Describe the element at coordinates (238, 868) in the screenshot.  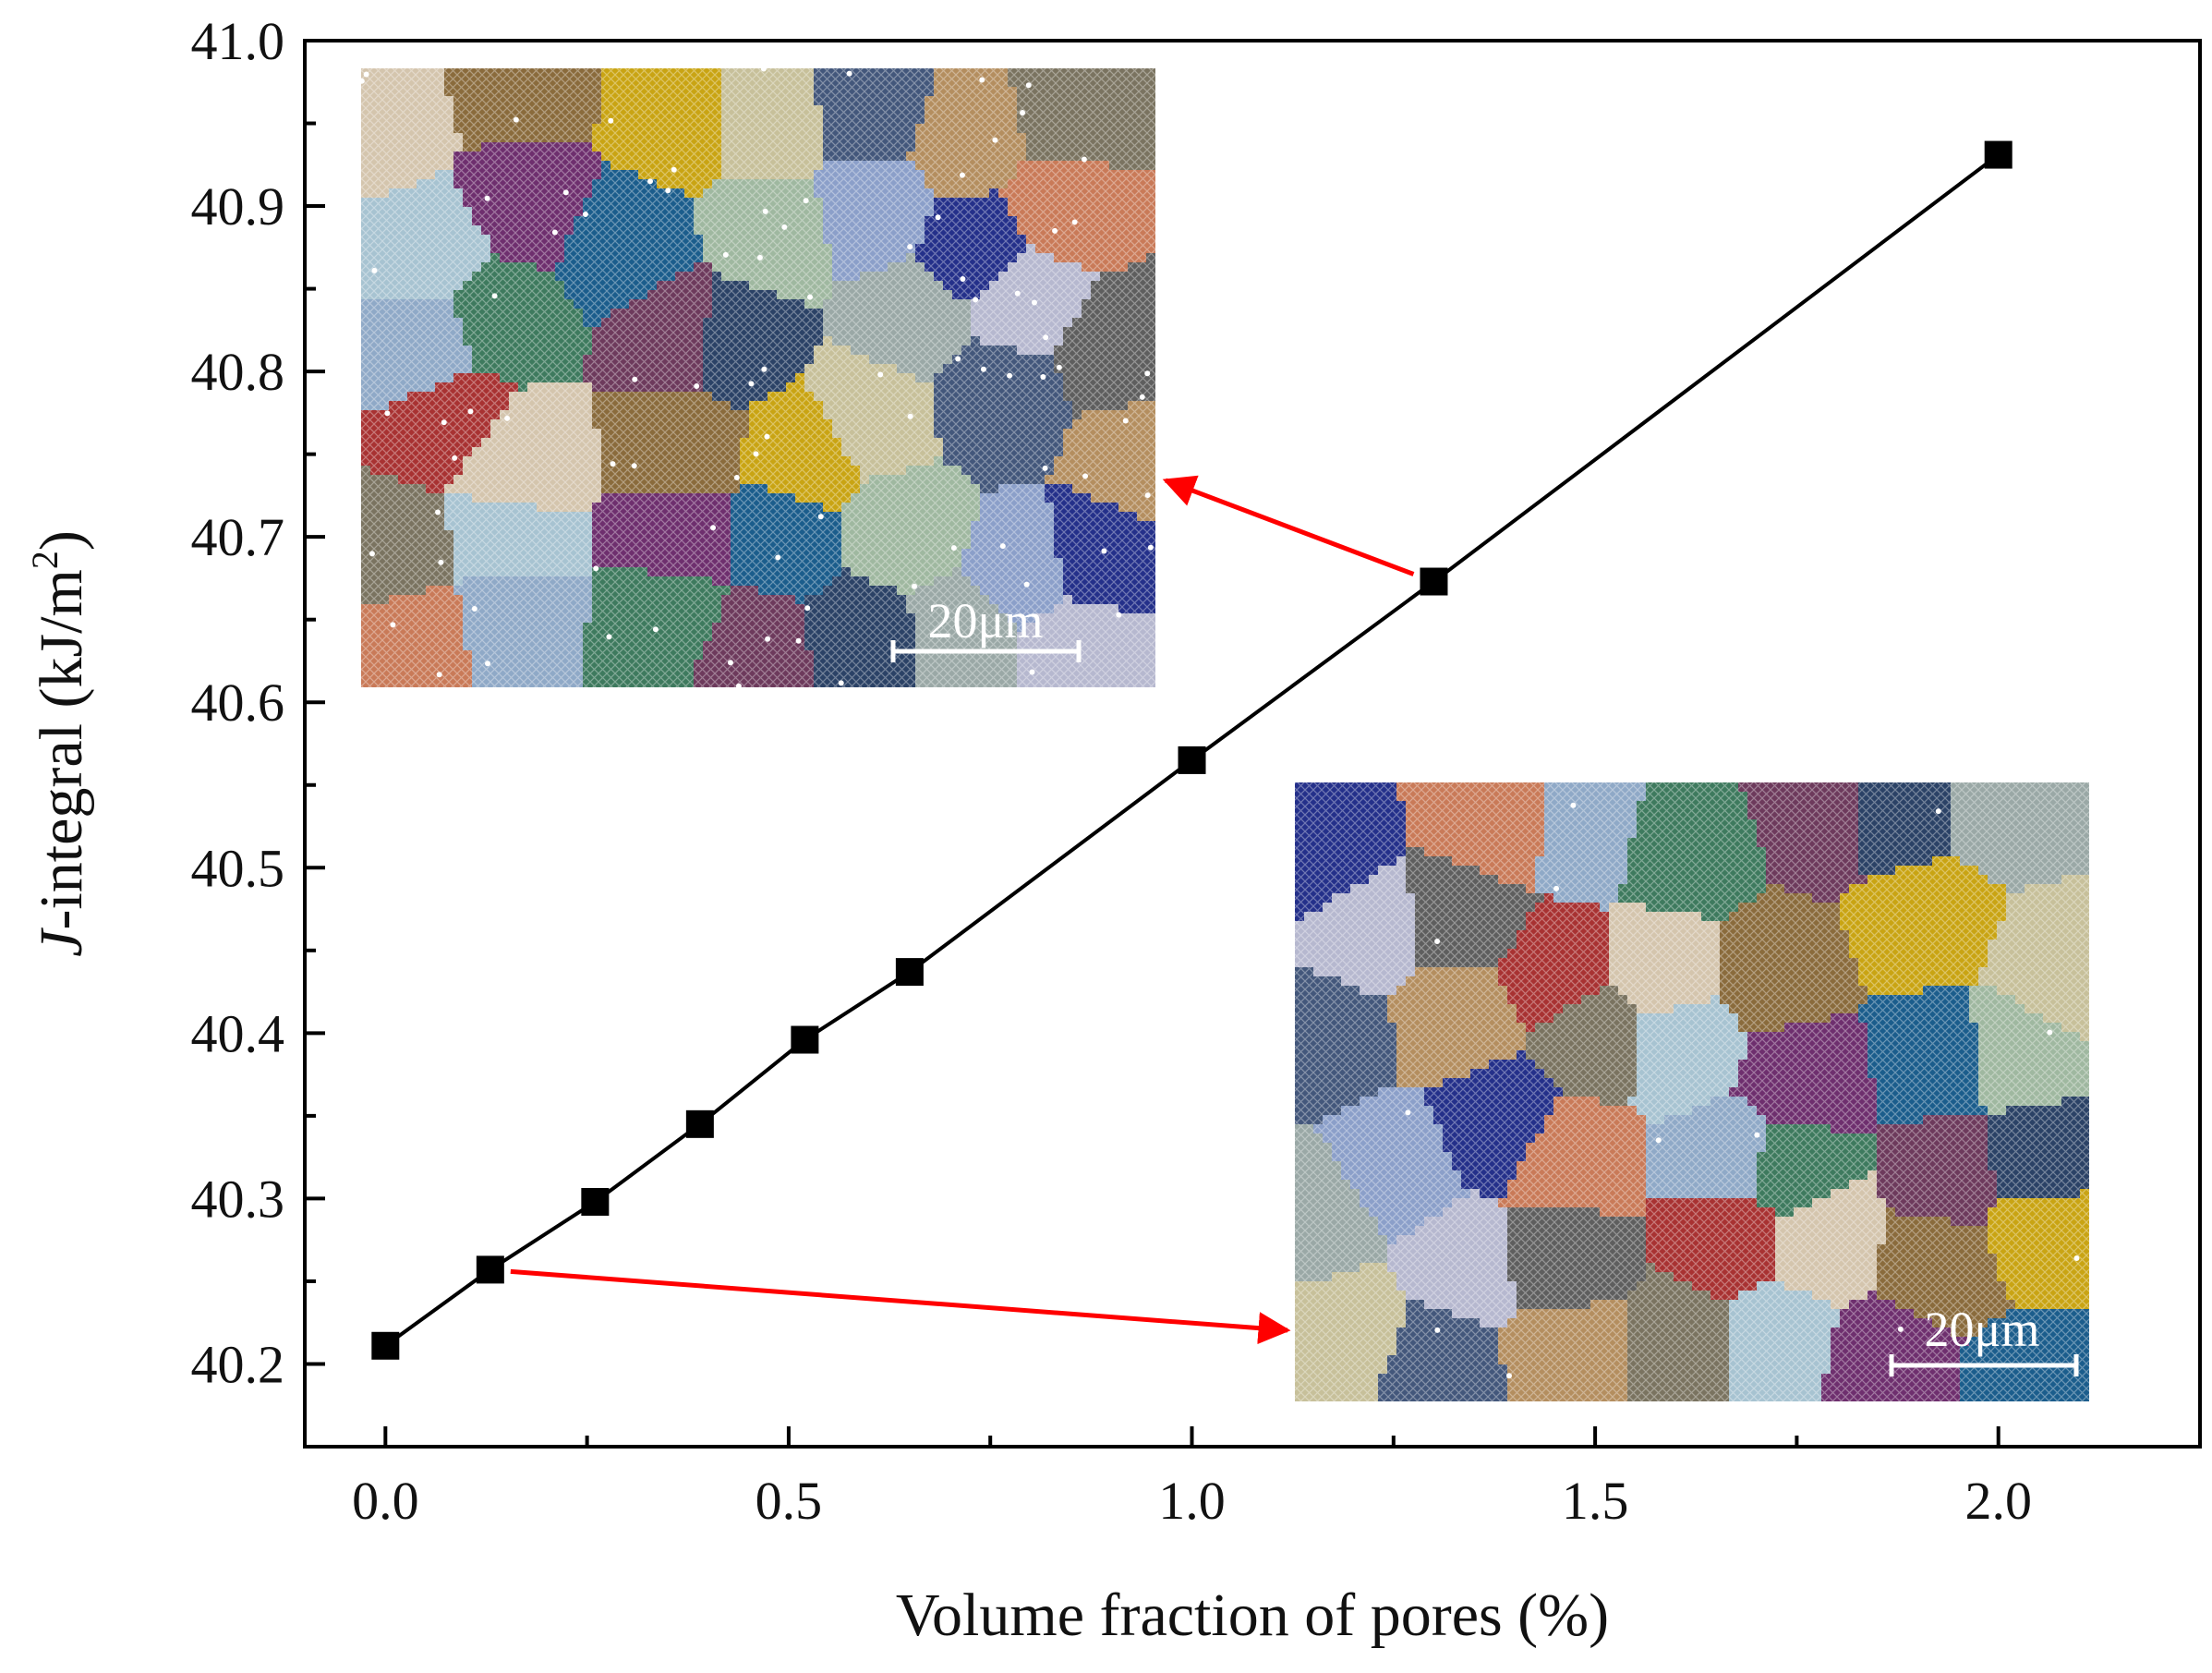
I see `y-tick-label: 40.5` at that location.